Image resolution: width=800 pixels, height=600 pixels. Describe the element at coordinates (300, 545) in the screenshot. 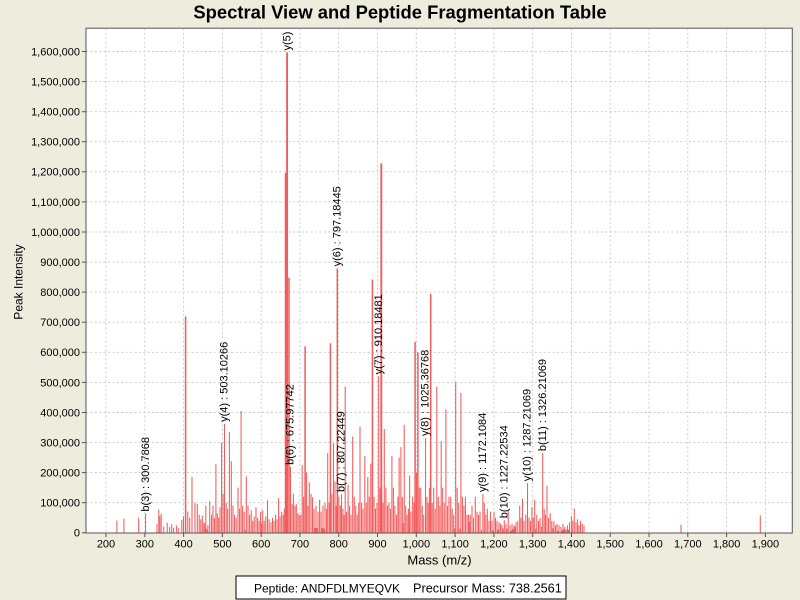

I see `svg-text: 700` at that location.